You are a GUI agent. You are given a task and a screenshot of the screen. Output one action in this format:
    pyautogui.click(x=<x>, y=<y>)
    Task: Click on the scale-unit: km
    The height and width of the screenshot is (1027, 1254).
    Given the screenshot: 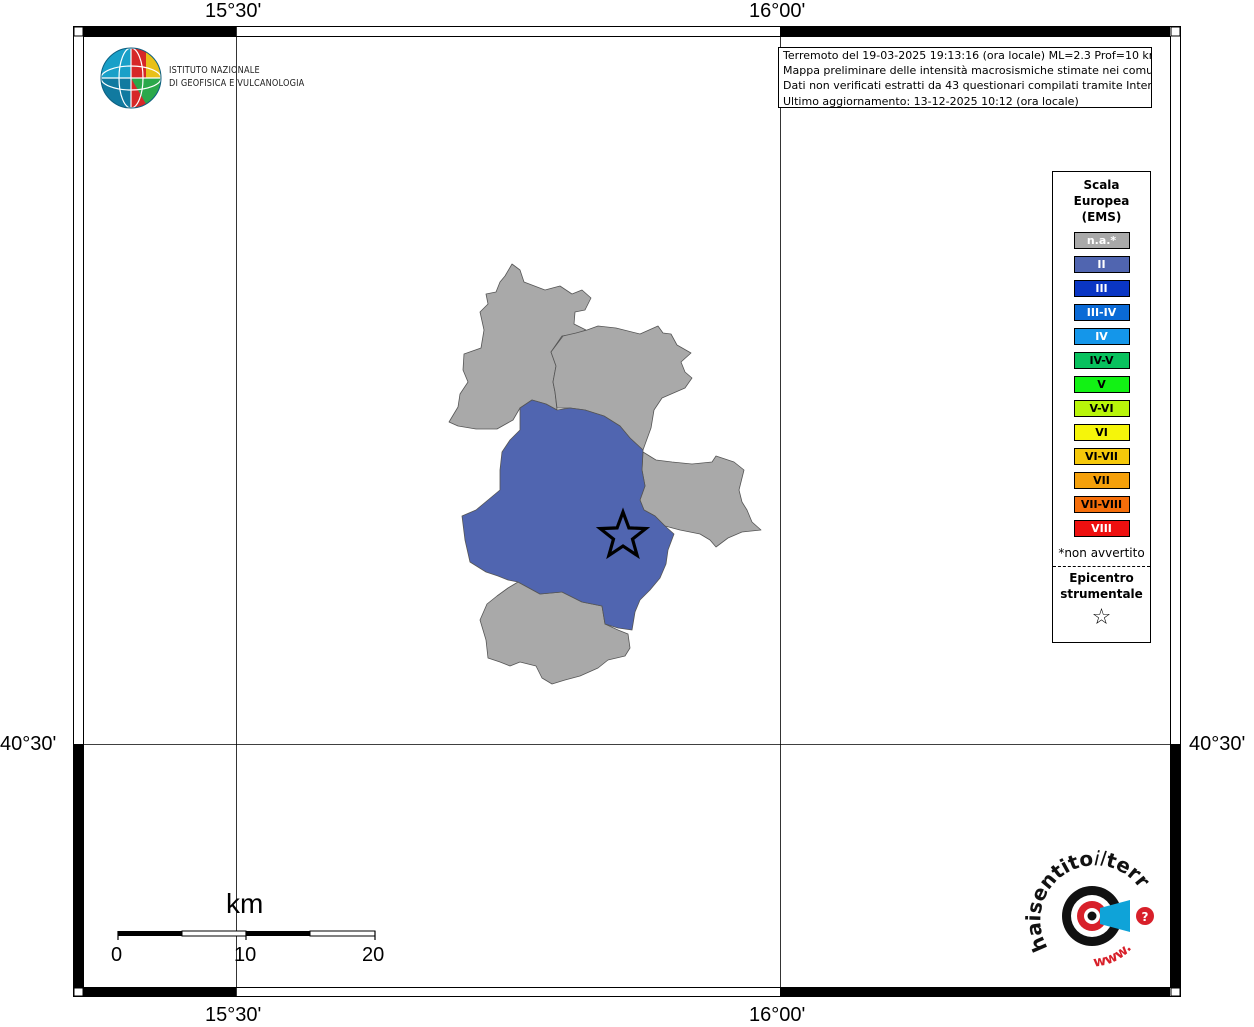 What is the action you would take?
    pyautogui.click(x=245, y=903)
    